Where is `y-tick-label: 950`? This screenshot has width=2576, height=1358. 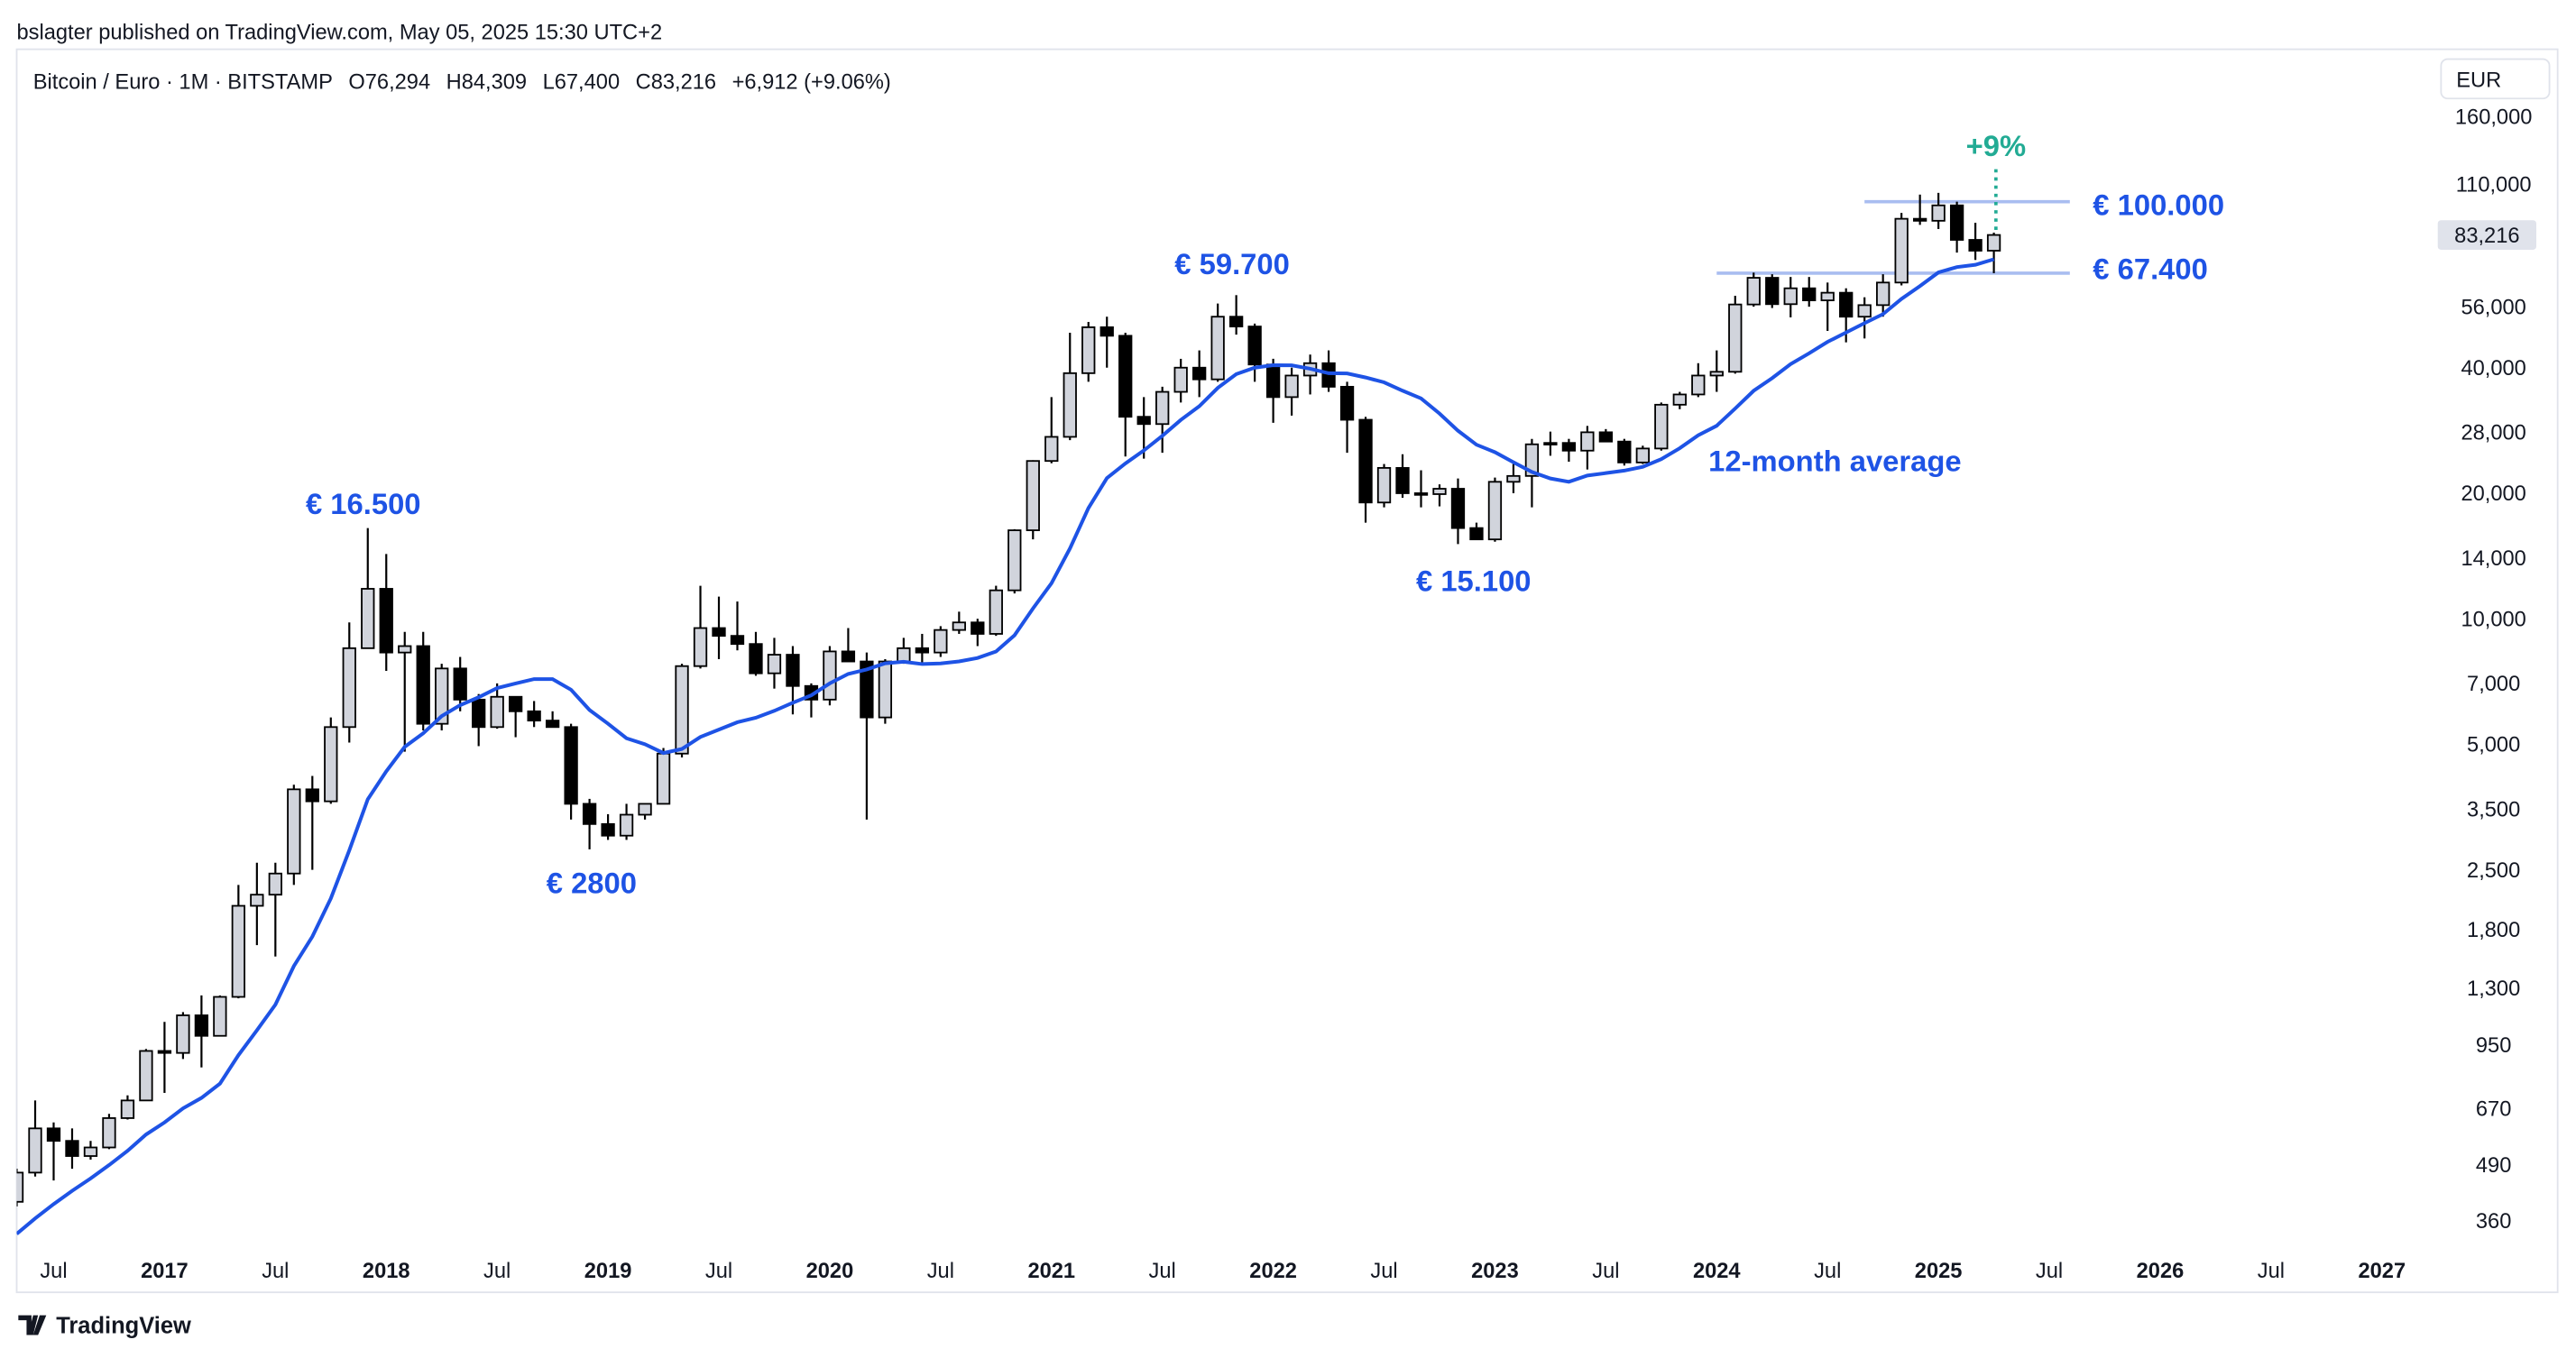
y-tick-label: 950 is located at coordinates (2494, 1046).